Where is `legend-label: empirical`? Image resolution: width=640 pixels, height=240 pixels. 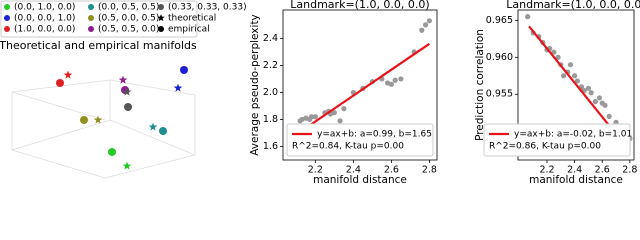
legend-label: empirical is located at coordinates (189, 30).